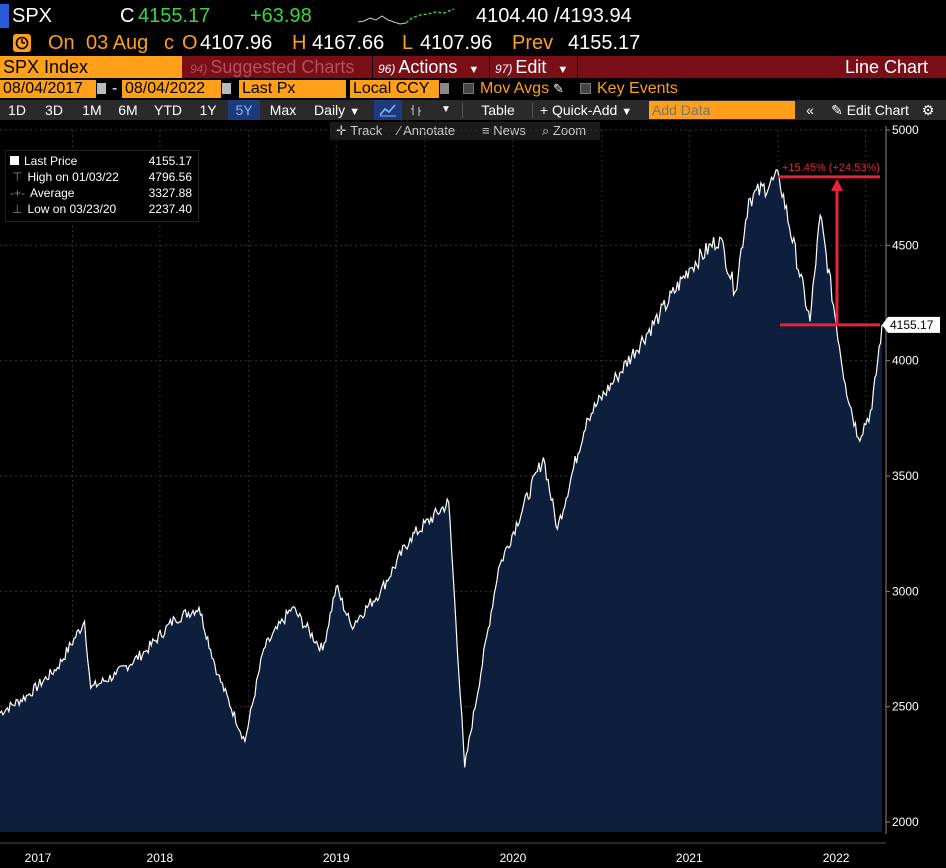  Describe the element at coordinates (585, 88) in the screenshot. I see `key-events-checkbox` at that location.